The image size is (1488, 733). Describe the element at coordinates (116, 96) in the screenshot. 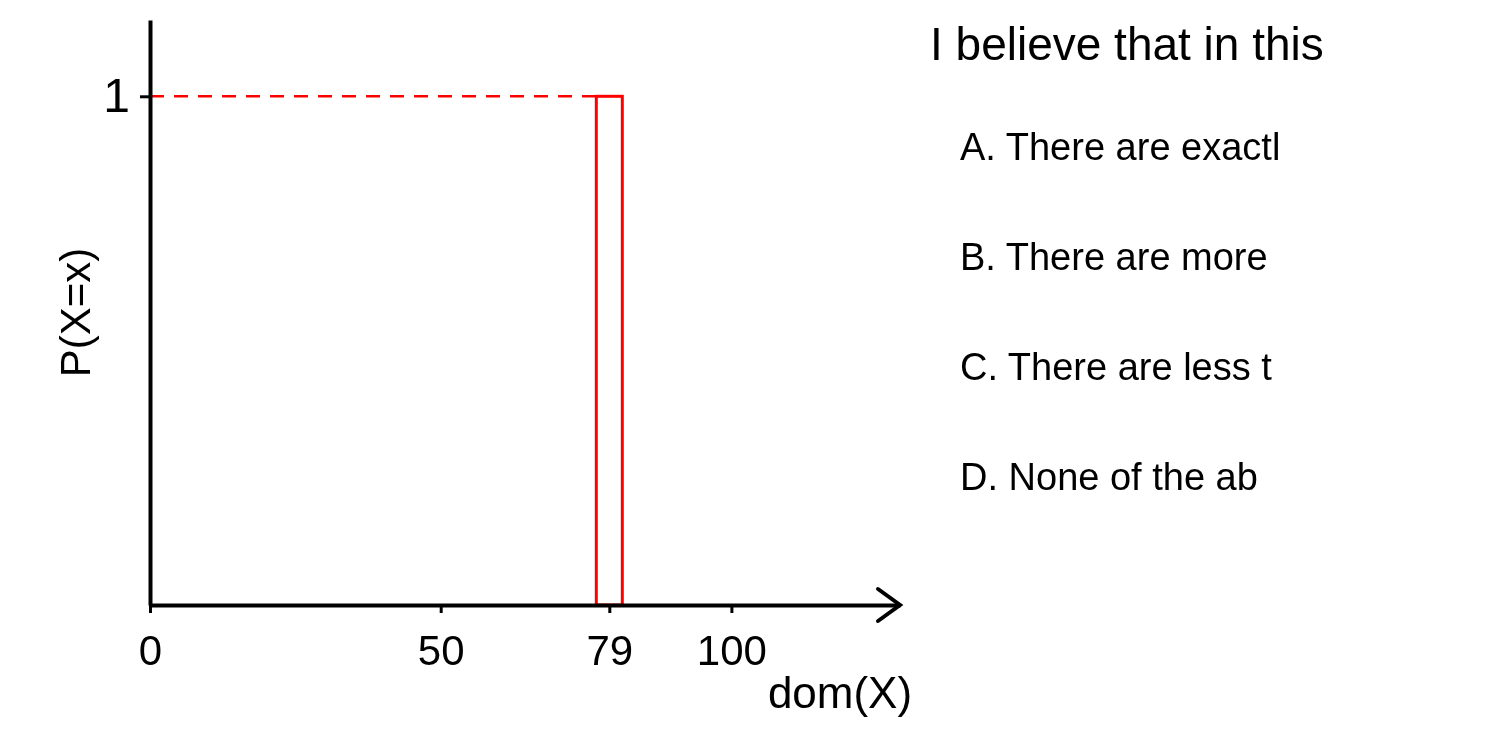

I see `y-tick-label: 1` at that location.